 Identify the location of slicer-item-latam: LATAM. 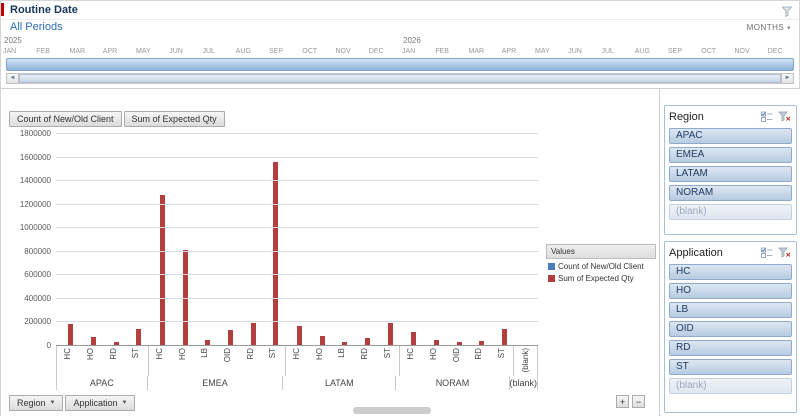
(730, 174).